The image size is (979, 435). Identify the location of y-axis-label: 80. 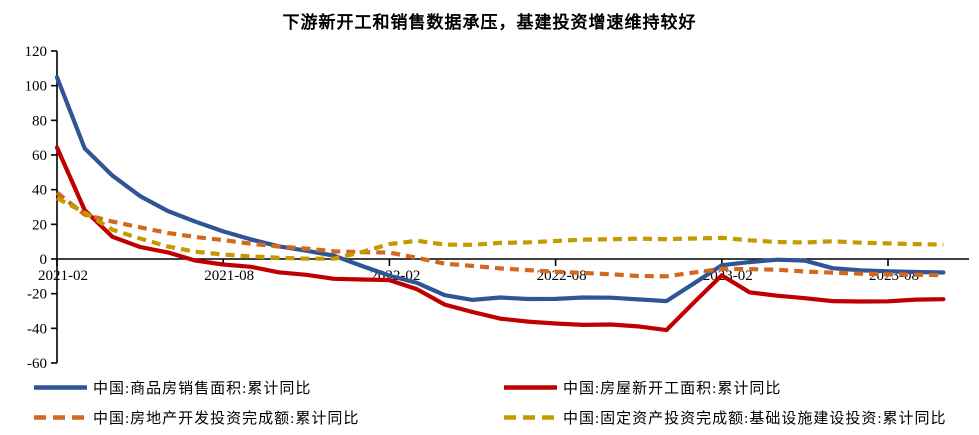
(39, 121).